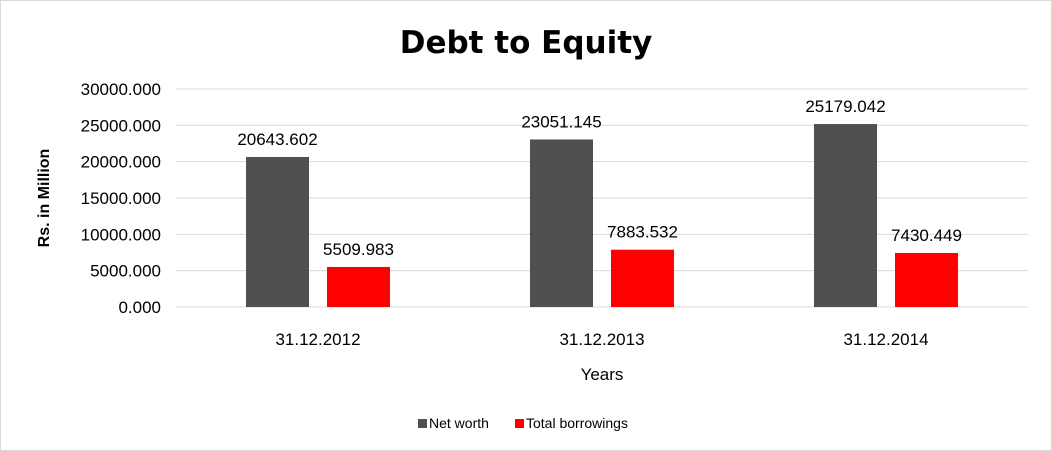  What do you see at coordinates (561, 121) in the screenshot?
I see `data-label: 23051.145` at bounding box center [561, 121].